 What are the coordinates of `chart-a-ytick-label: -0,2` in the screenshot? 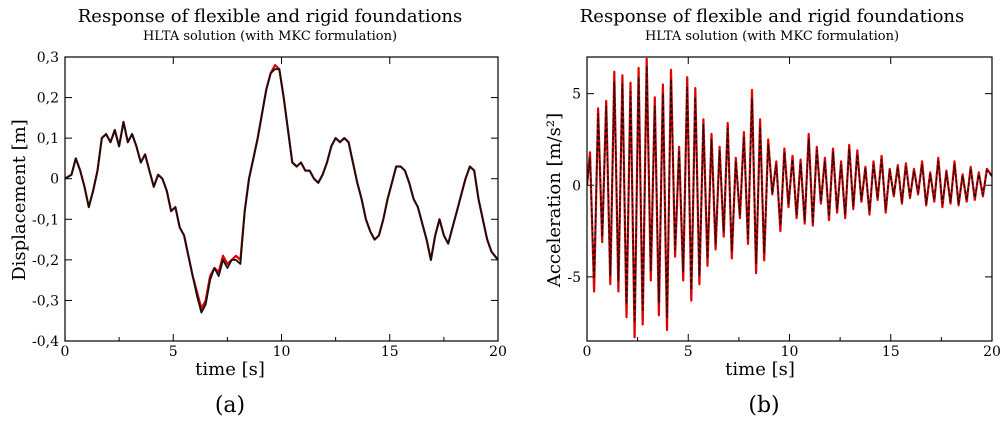 It's located at (45, 261).